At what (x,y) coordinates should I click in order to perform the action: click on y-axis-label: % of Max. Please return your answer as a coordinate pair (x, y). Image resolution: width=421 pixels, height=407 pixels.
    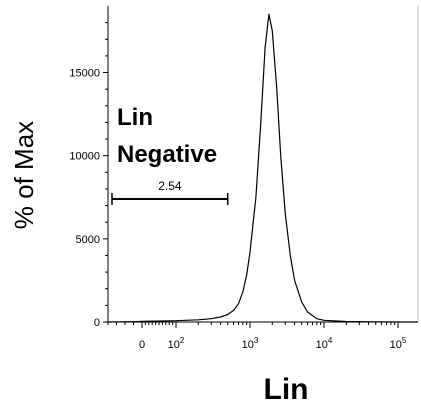
    Looking at the image, I should click on (24, 175).